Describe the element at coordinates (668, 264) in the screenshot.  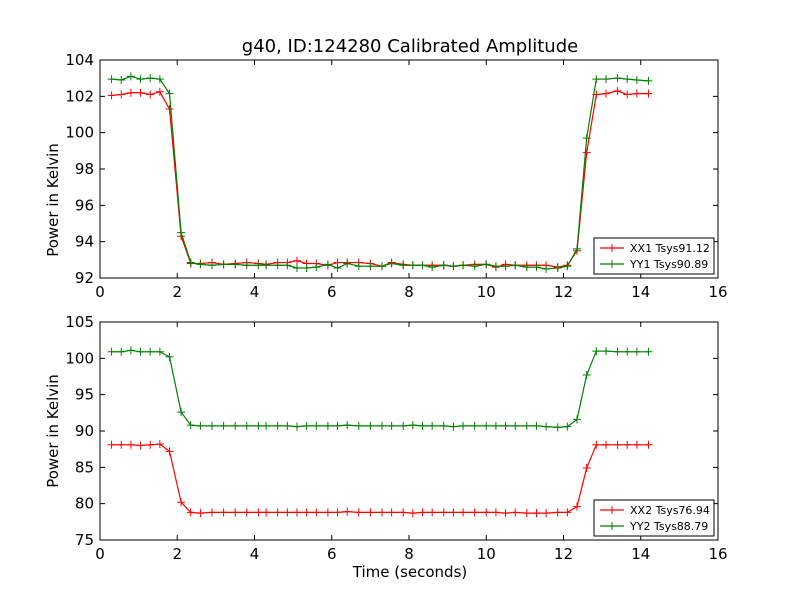
I see `top-legend-label-2: YY1 Tsys90.89` at that location.